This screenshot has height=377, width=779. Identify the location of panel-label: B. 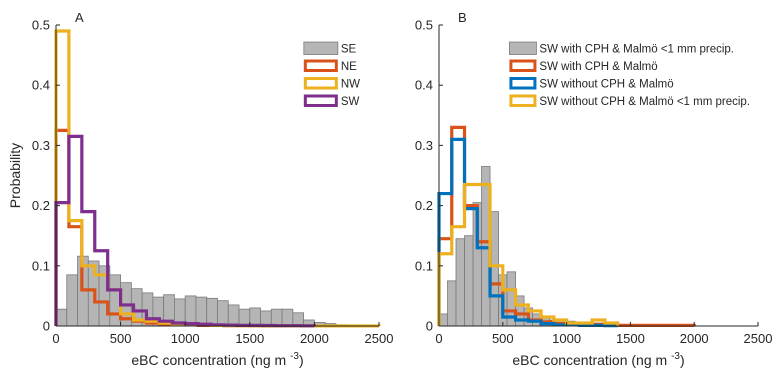
(462, 17).